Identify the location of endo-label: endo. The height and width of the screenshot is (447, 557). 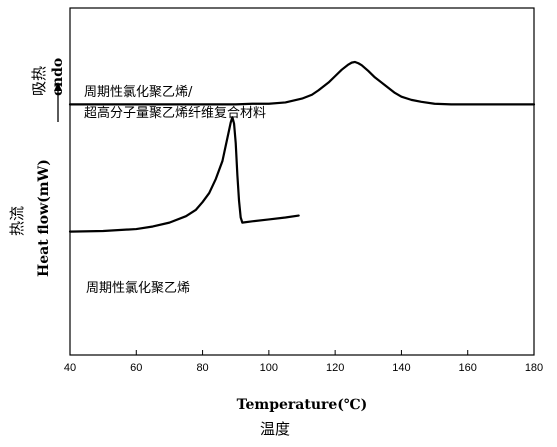
(58, 77).